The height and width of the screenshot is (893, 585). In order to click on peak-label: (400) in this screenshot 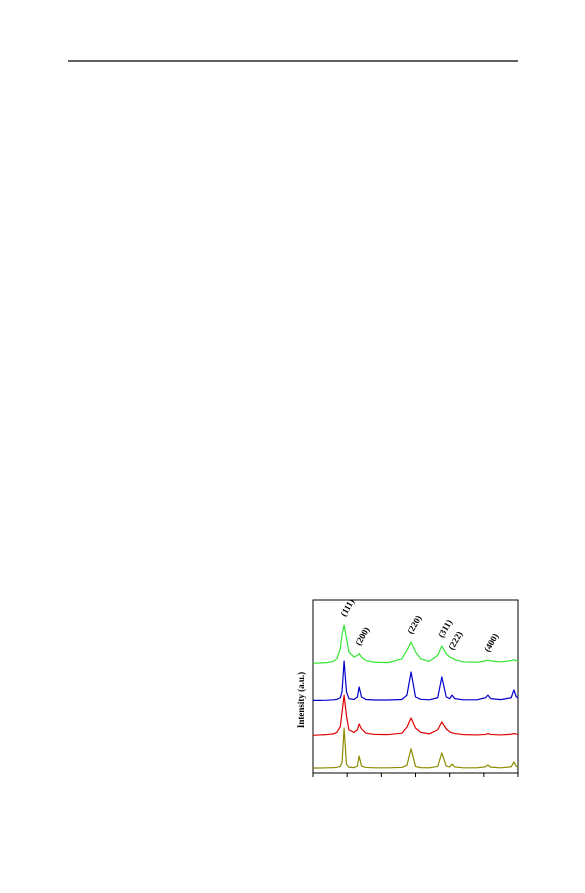, I will do `click(491, 643)`.